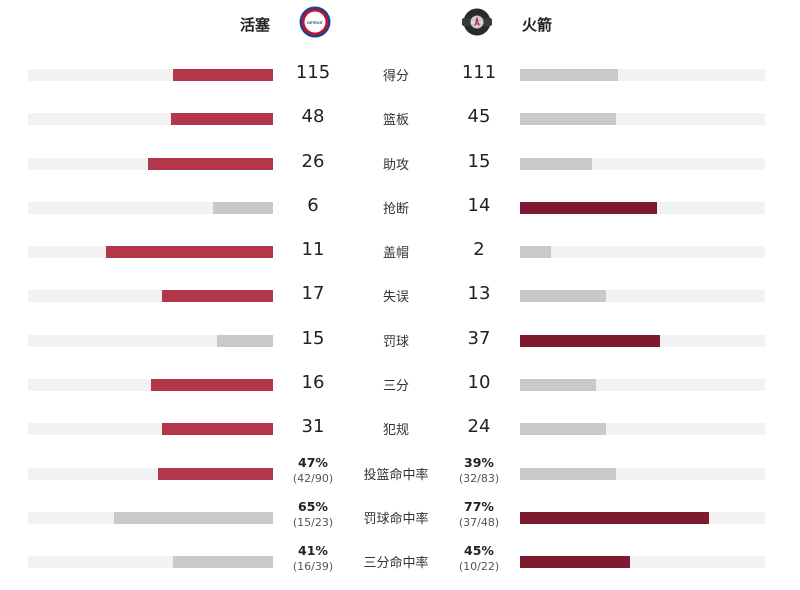 The image size is (800, 590). I want to click on stat-label: 犯规, so click(395, 431).